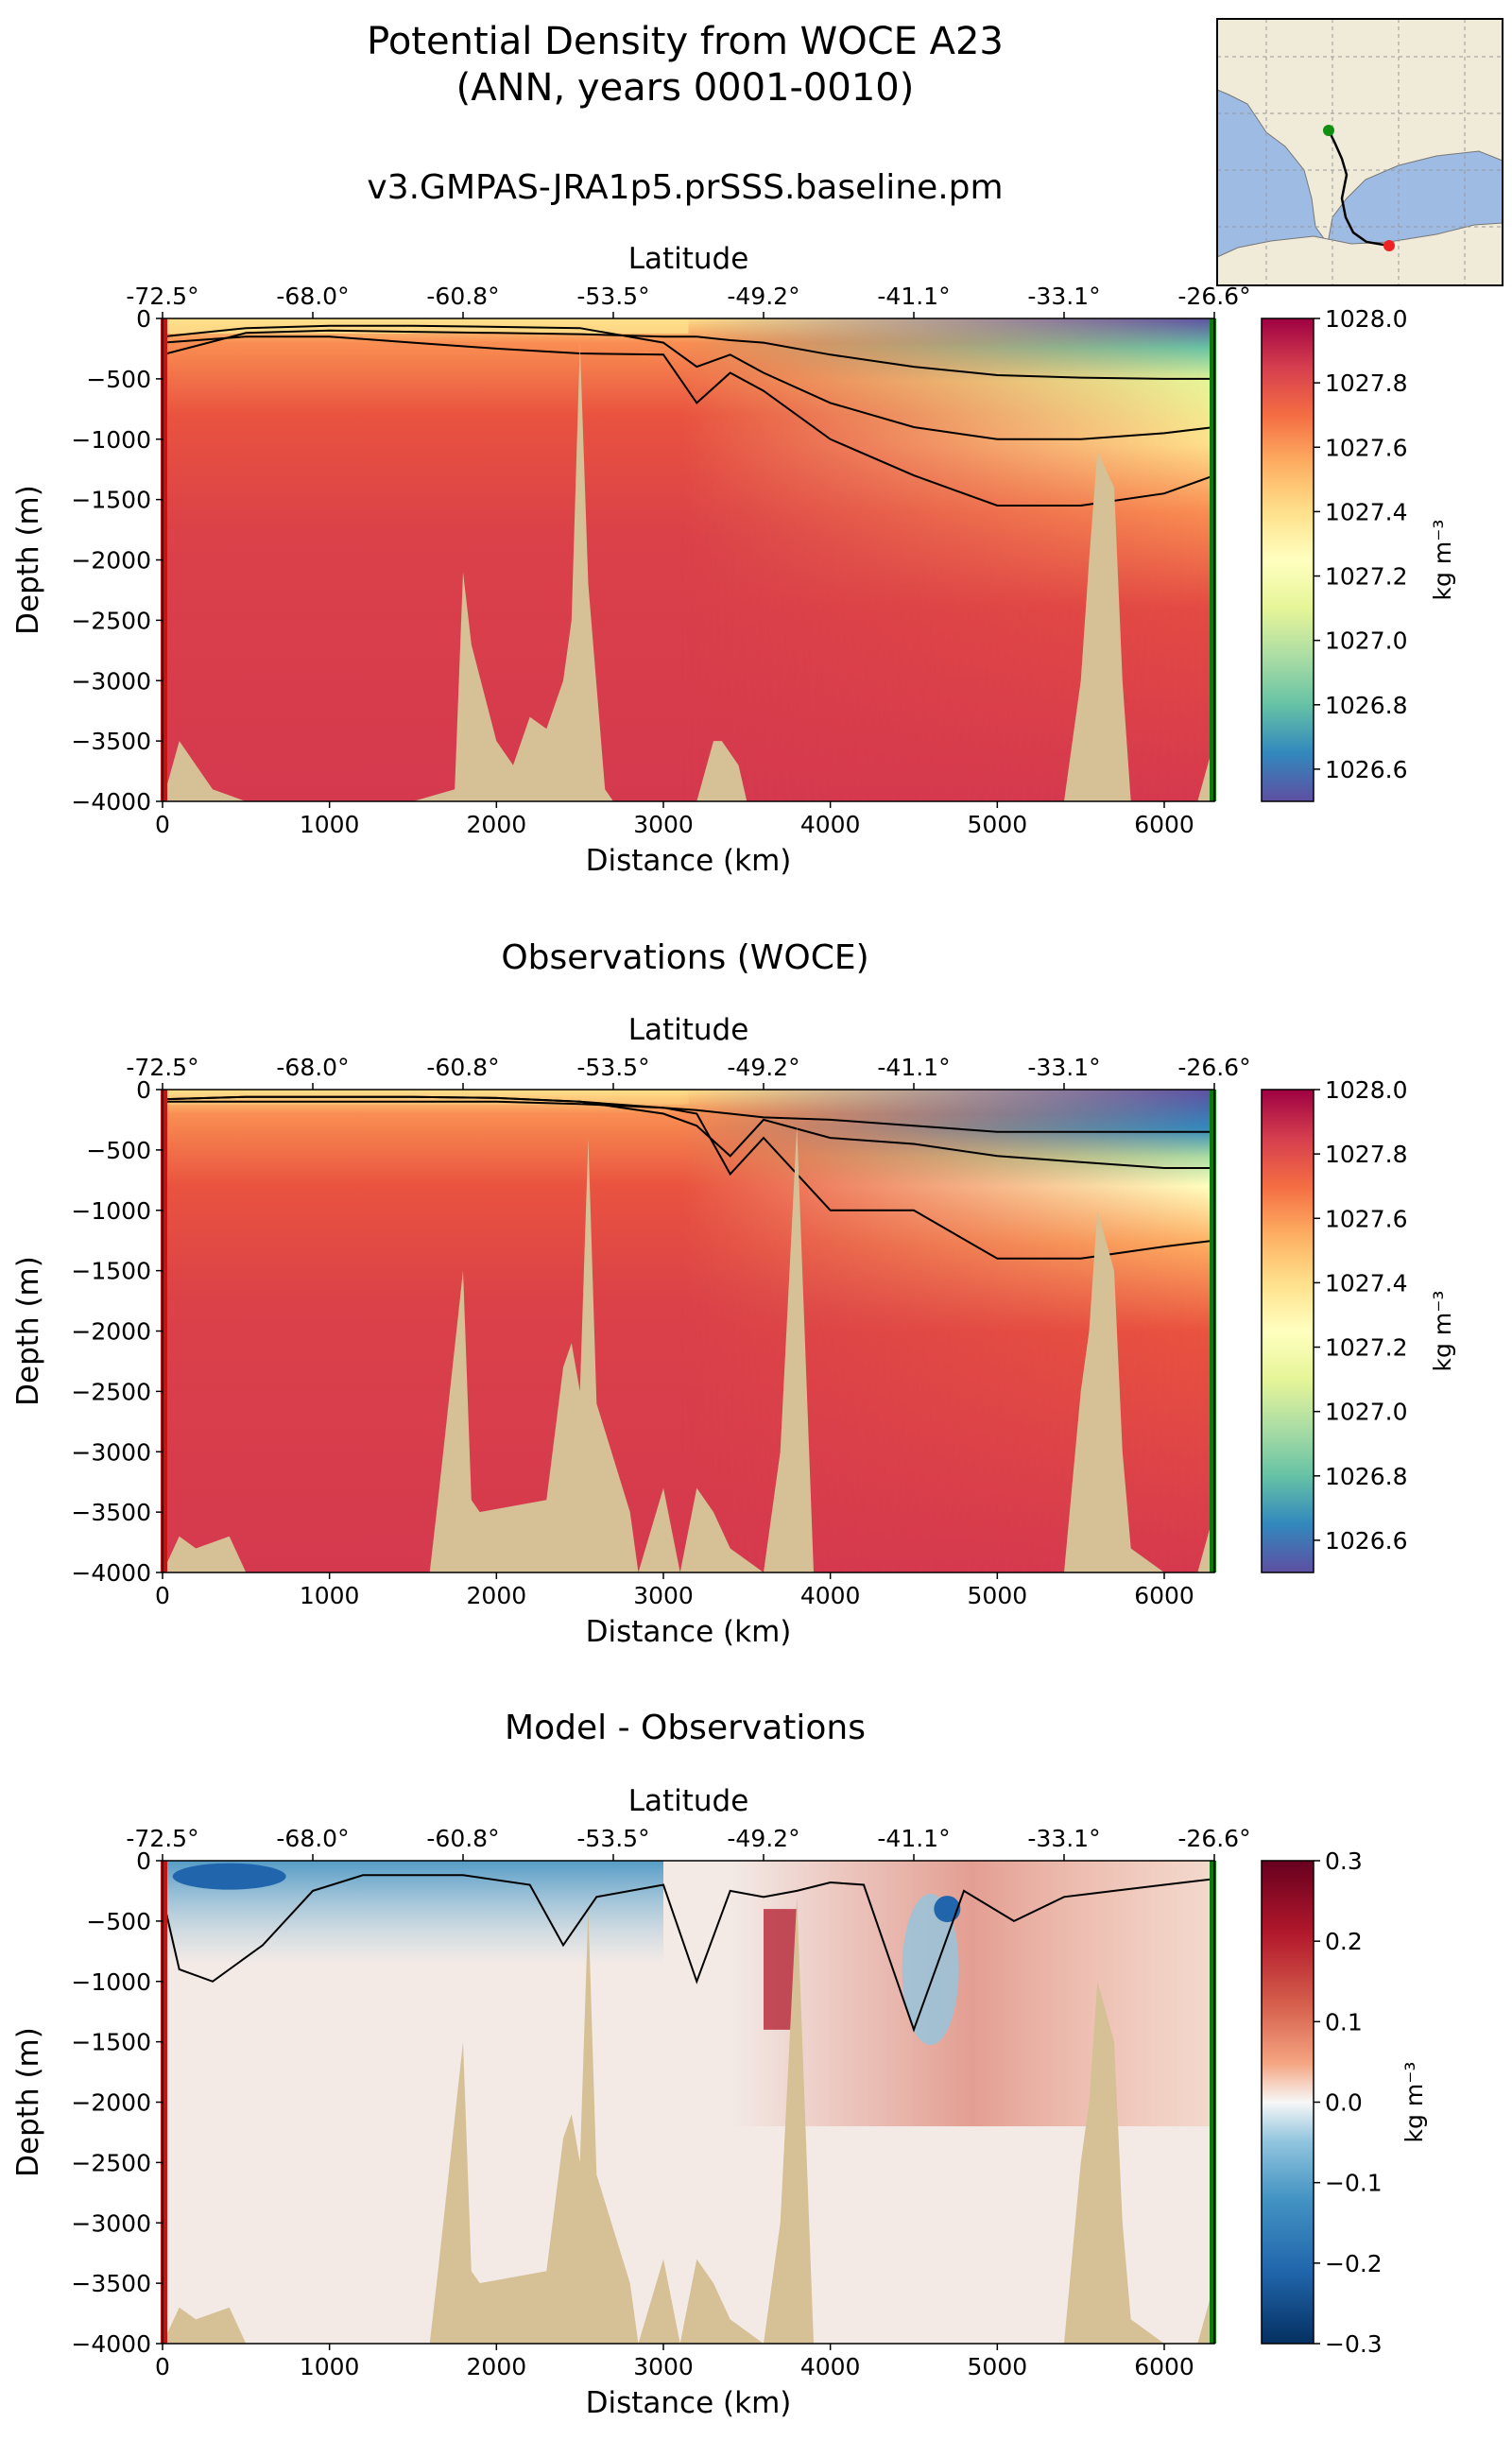  I want to click on y-tick-label: 0, so click(143, 1090).